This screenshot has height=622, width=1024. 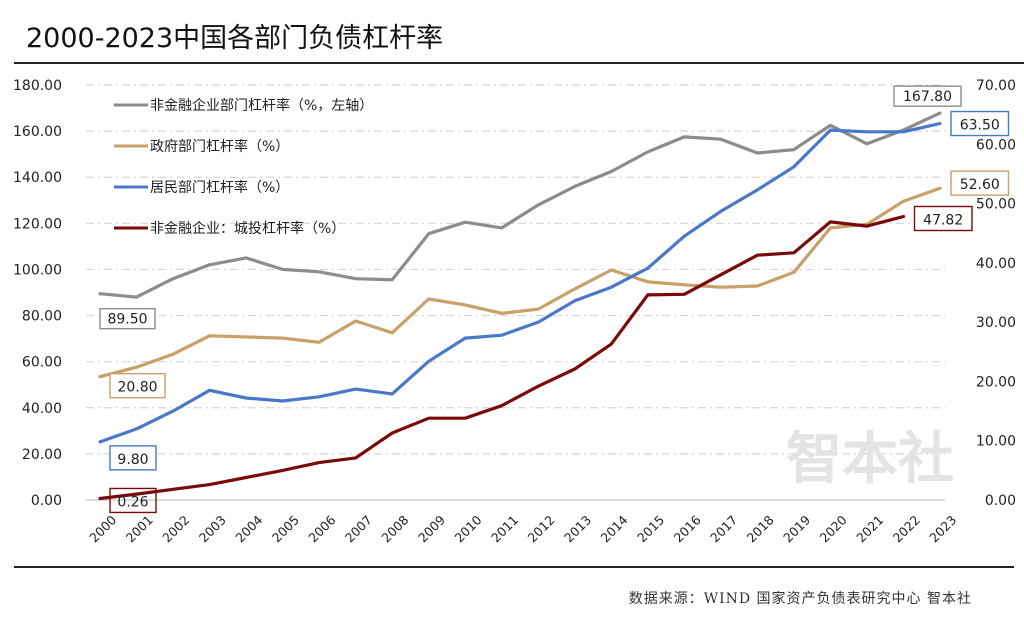 I want to click on x-tick-label: 2009, so click(x=431, y=528).